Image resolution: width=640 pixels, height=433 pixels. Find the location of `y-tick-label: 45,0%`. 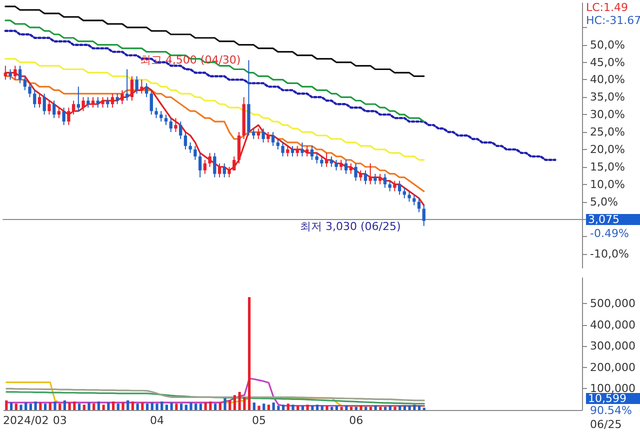

y-tick-label: 45,0% is located at coordinates (607, 62).